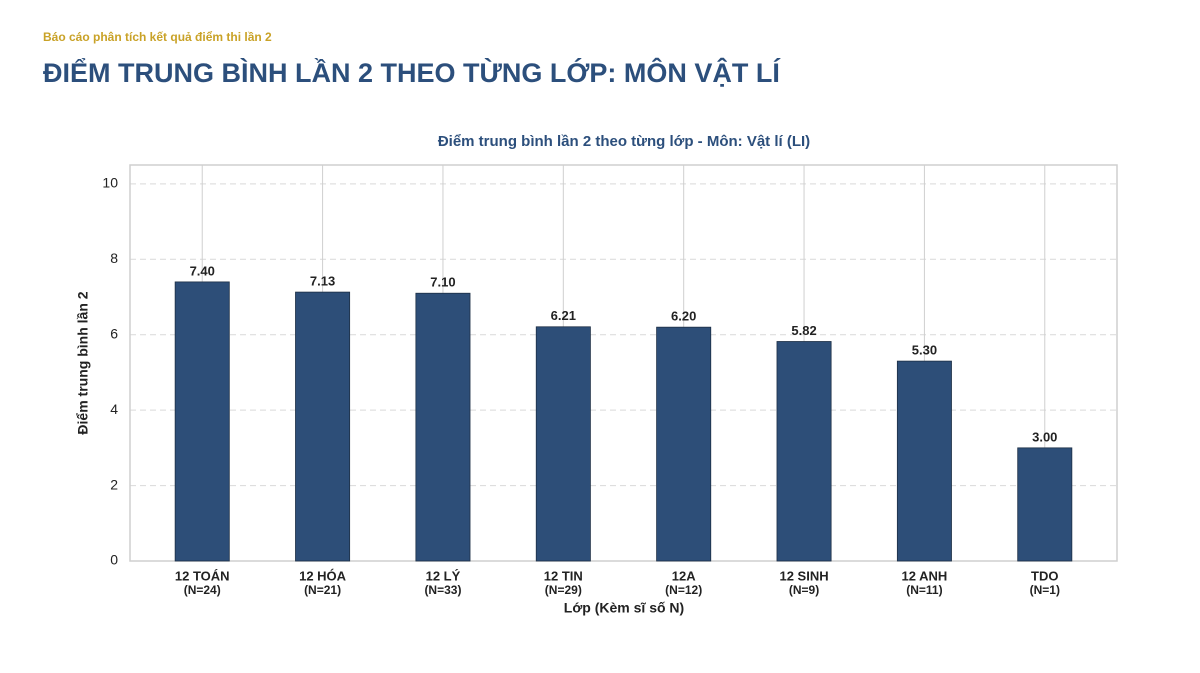 The image size is (1200, 673). I want to click on x-tick-note: (N=12), so click(683, 590).